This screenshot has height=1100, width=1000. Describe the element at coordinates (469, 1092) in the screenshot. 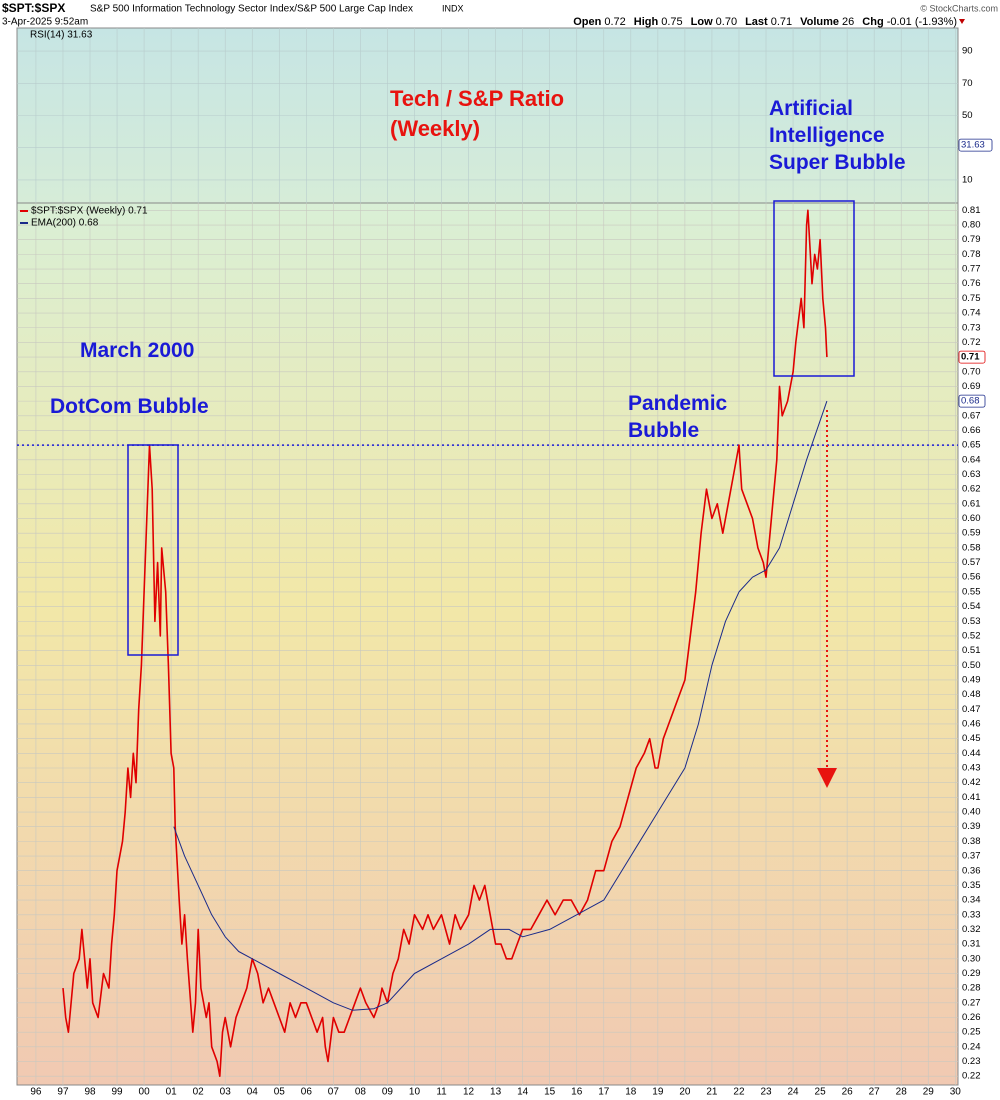

I see `x-tick-label: 12` at that location.